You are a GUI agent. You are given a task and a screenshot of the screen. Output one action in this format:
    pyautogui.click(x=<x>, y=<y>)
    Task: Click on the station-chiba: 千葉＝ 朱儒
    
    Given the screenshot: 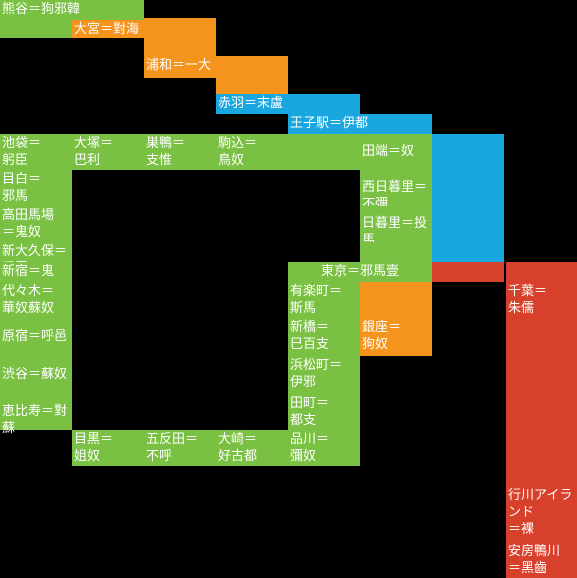 What is the action you would take?
    pyautogui.click(x=541, y=300)
    